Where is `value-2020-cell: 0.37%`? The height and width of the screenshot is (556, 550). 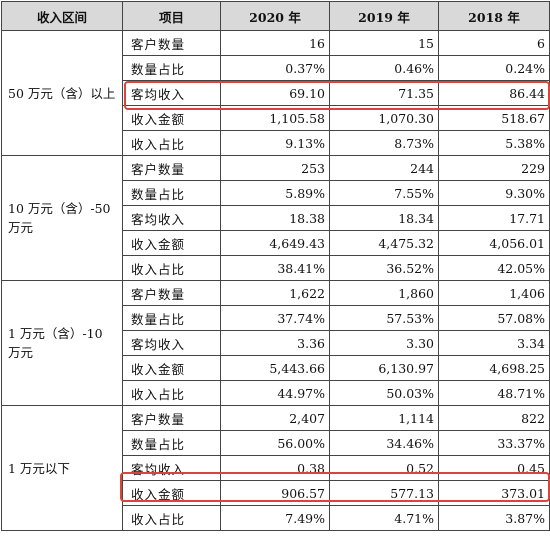
value-2020-cell: 0.37% is located at coordinates (275, 68).